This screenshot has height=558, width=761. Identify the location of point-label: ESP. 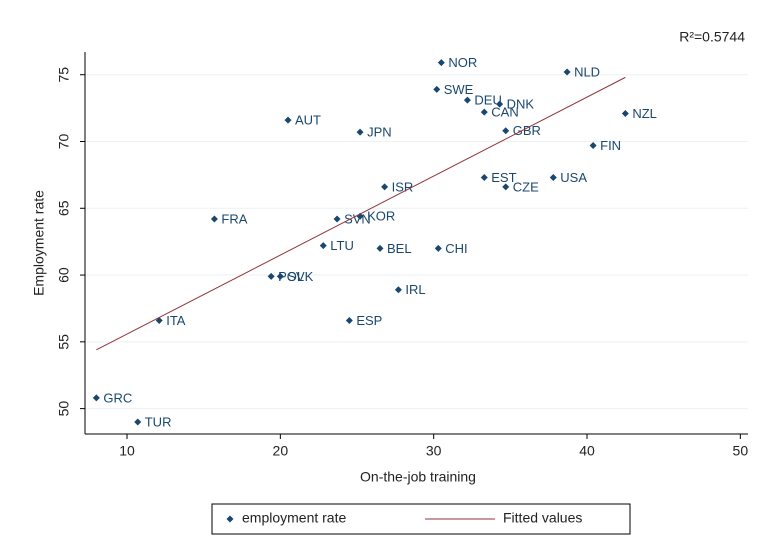
(369, 320).